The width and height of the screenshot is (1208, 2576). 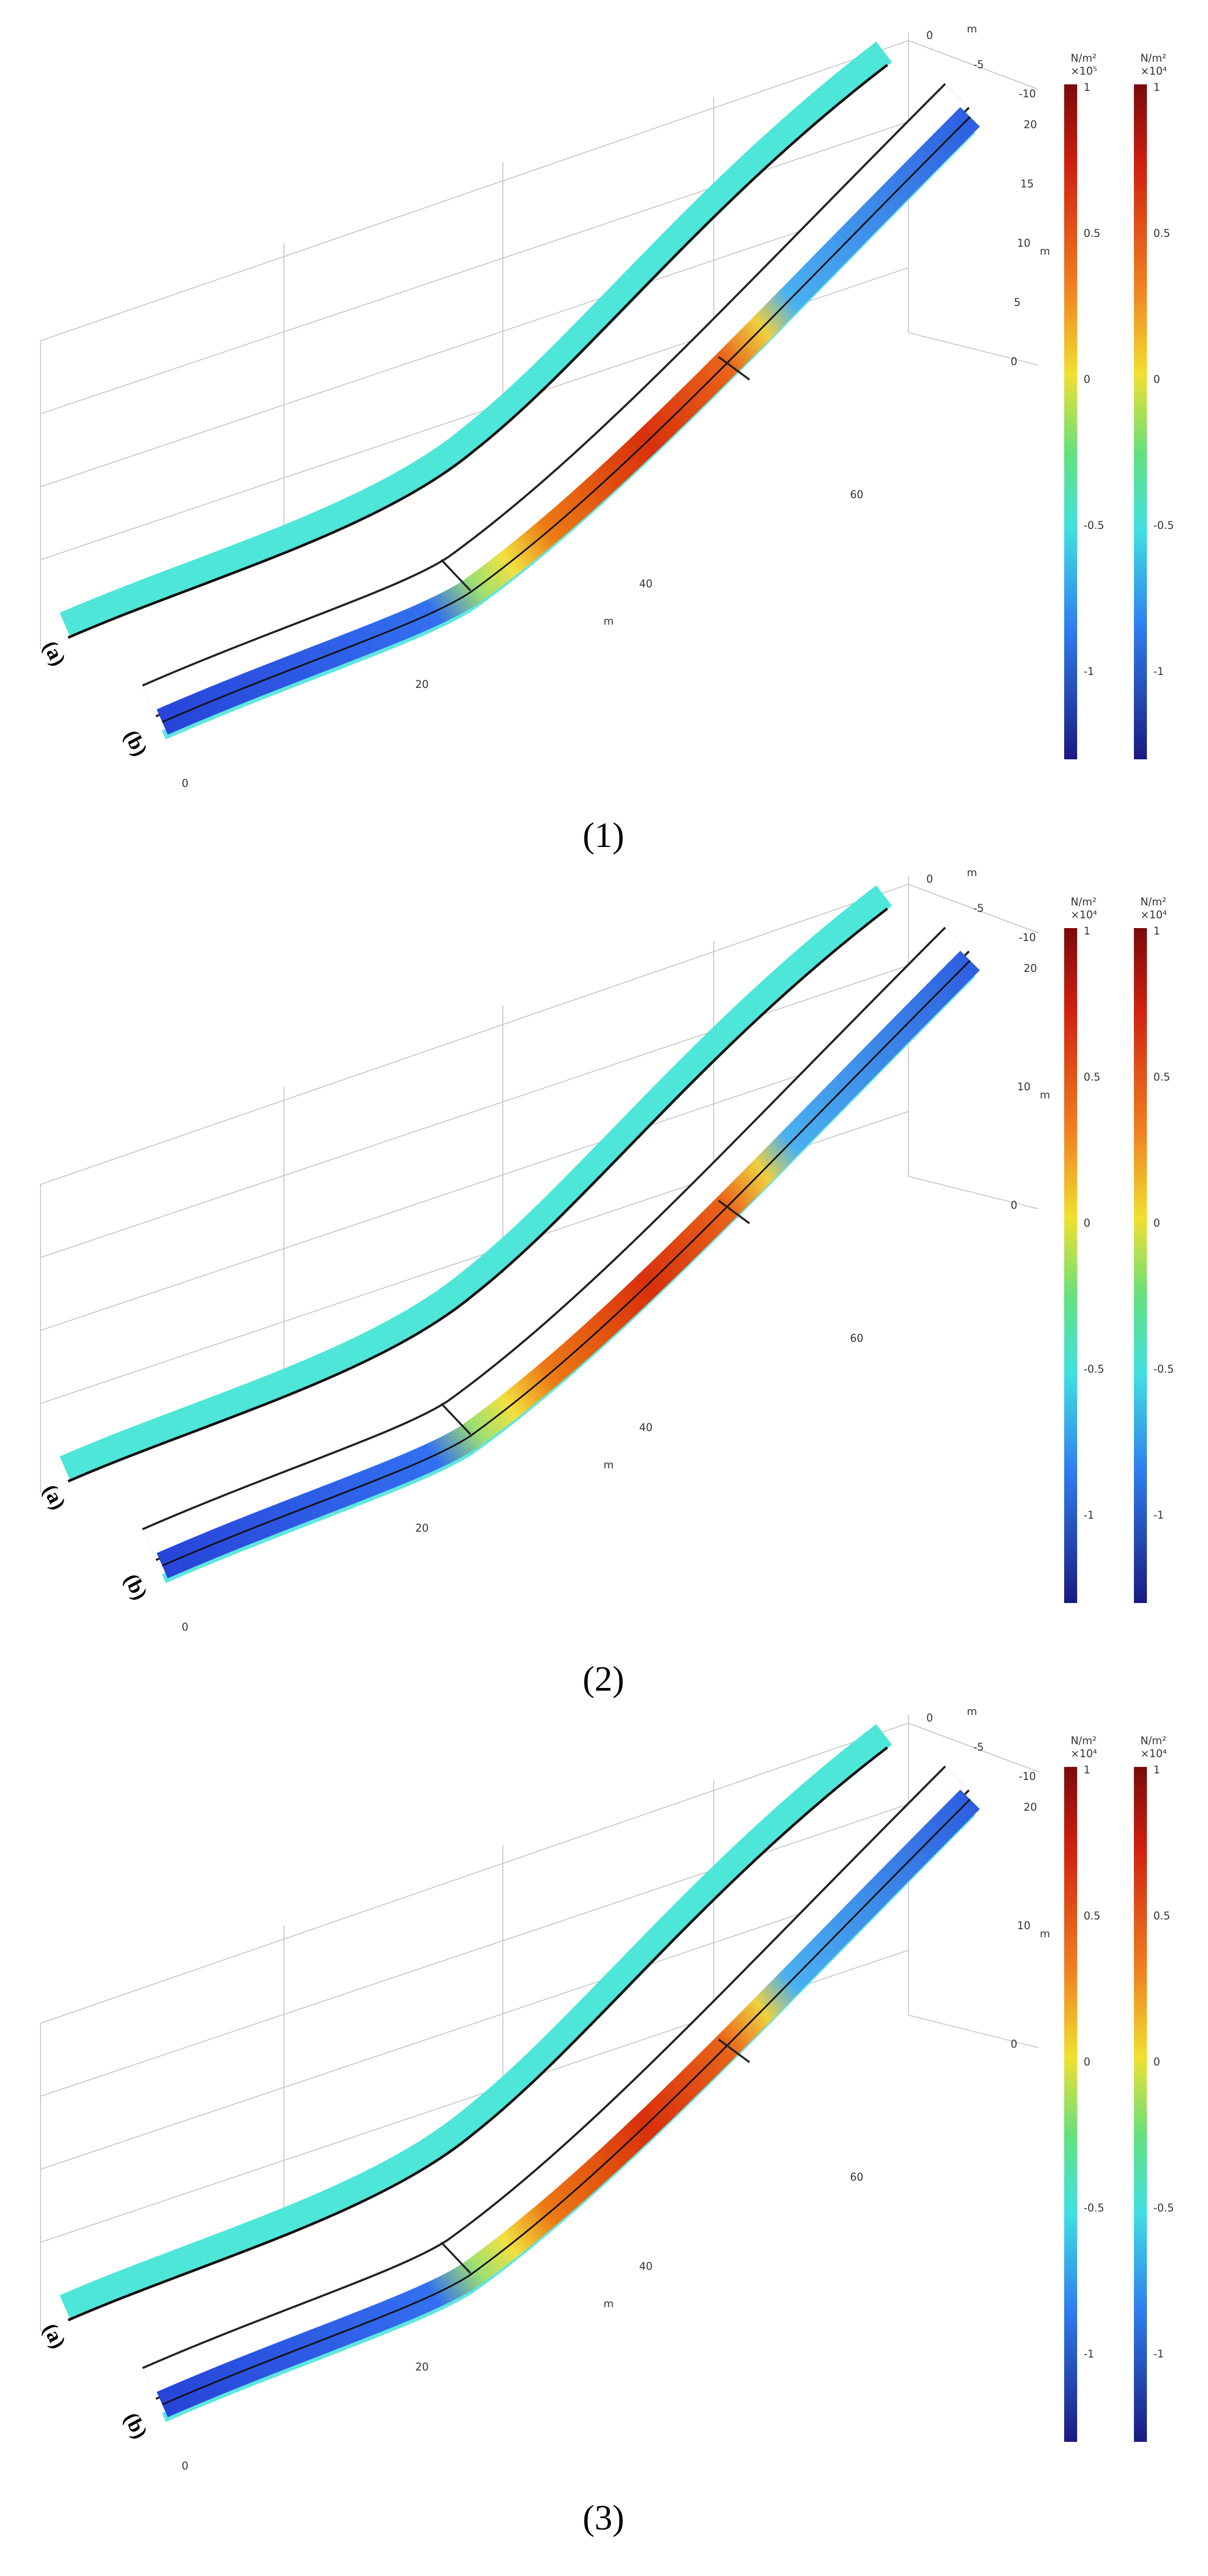 I want to click on z-tick-label: 15, so click(x=1027, y=184).